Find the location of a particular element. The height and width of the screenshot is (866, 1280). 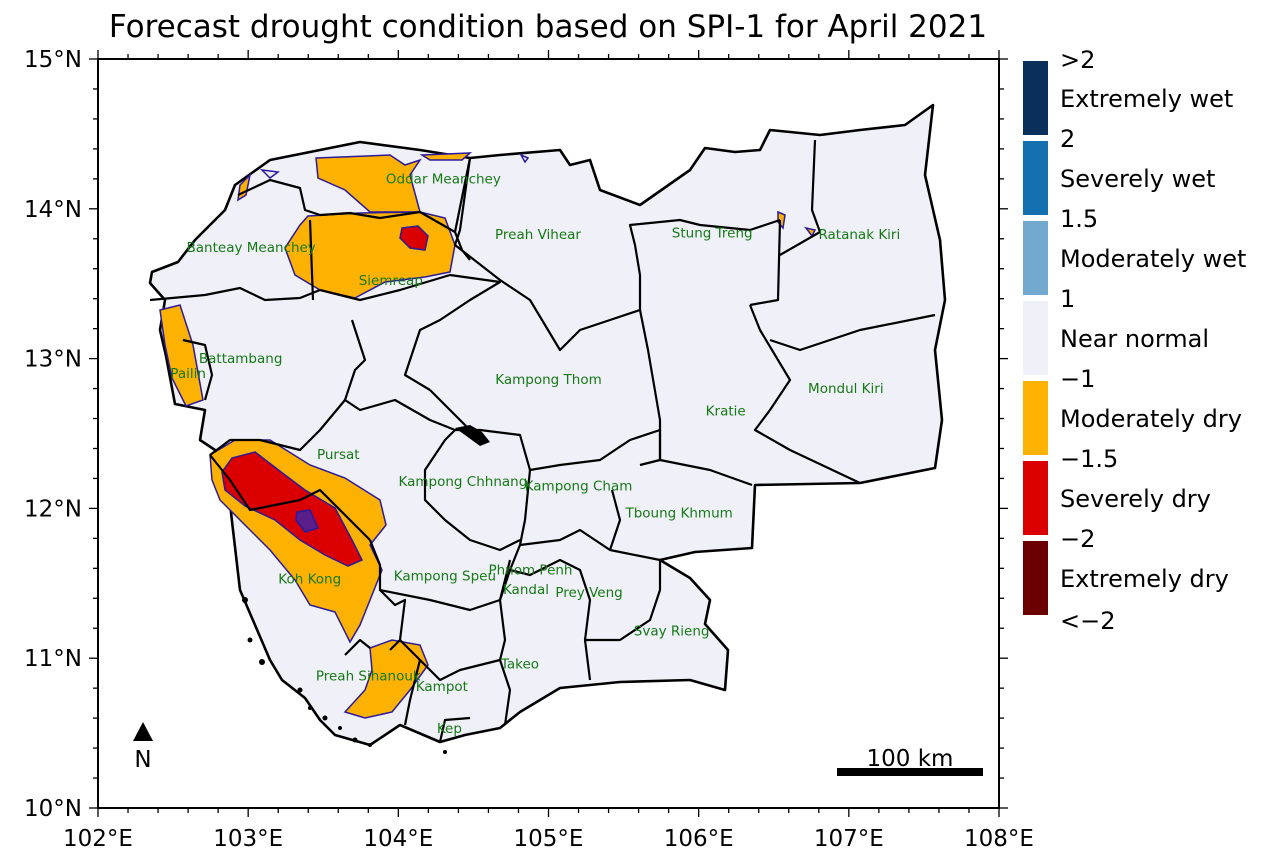

x-tick-label: 105°E is located at coordinates (549, 839).